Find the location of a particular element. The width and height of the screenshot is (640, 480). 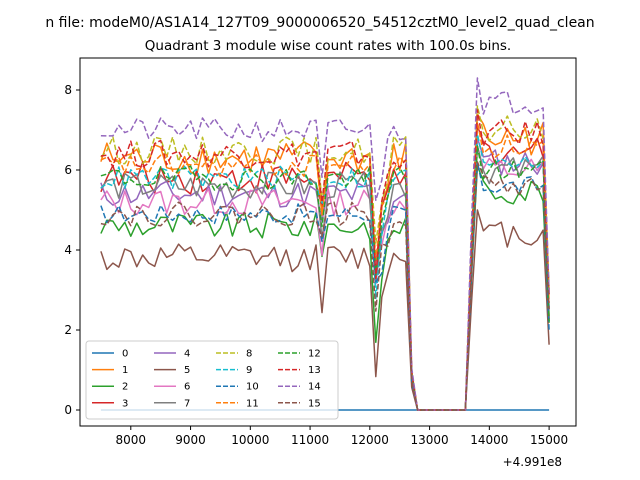

legend-label: 13 is located at coordinates (314, 370).